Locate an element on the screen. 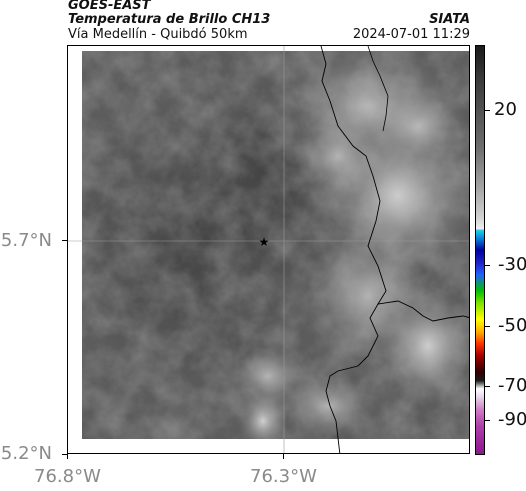 The width and height of the screenshot is (526, 491). boundary-north is located at coordinates (378, 89).